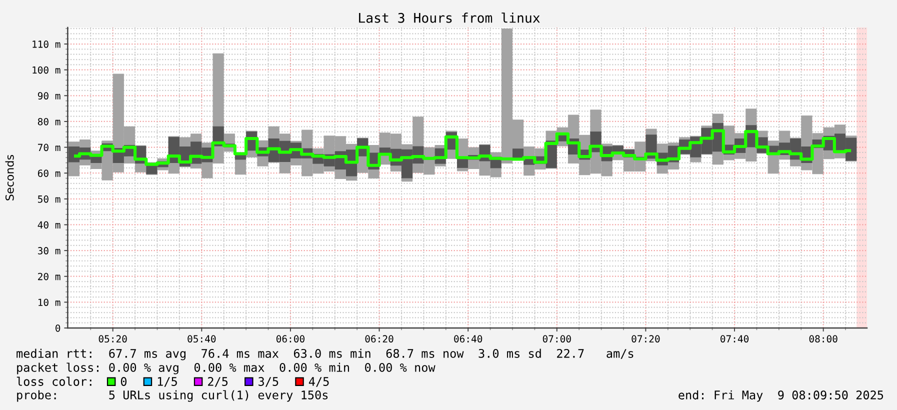 The image size is (897, 410). What do you see at coordinates (556, 339) in the screenshot?
I see `x-tick-label: 07:00` at bounding box center [556, 339].